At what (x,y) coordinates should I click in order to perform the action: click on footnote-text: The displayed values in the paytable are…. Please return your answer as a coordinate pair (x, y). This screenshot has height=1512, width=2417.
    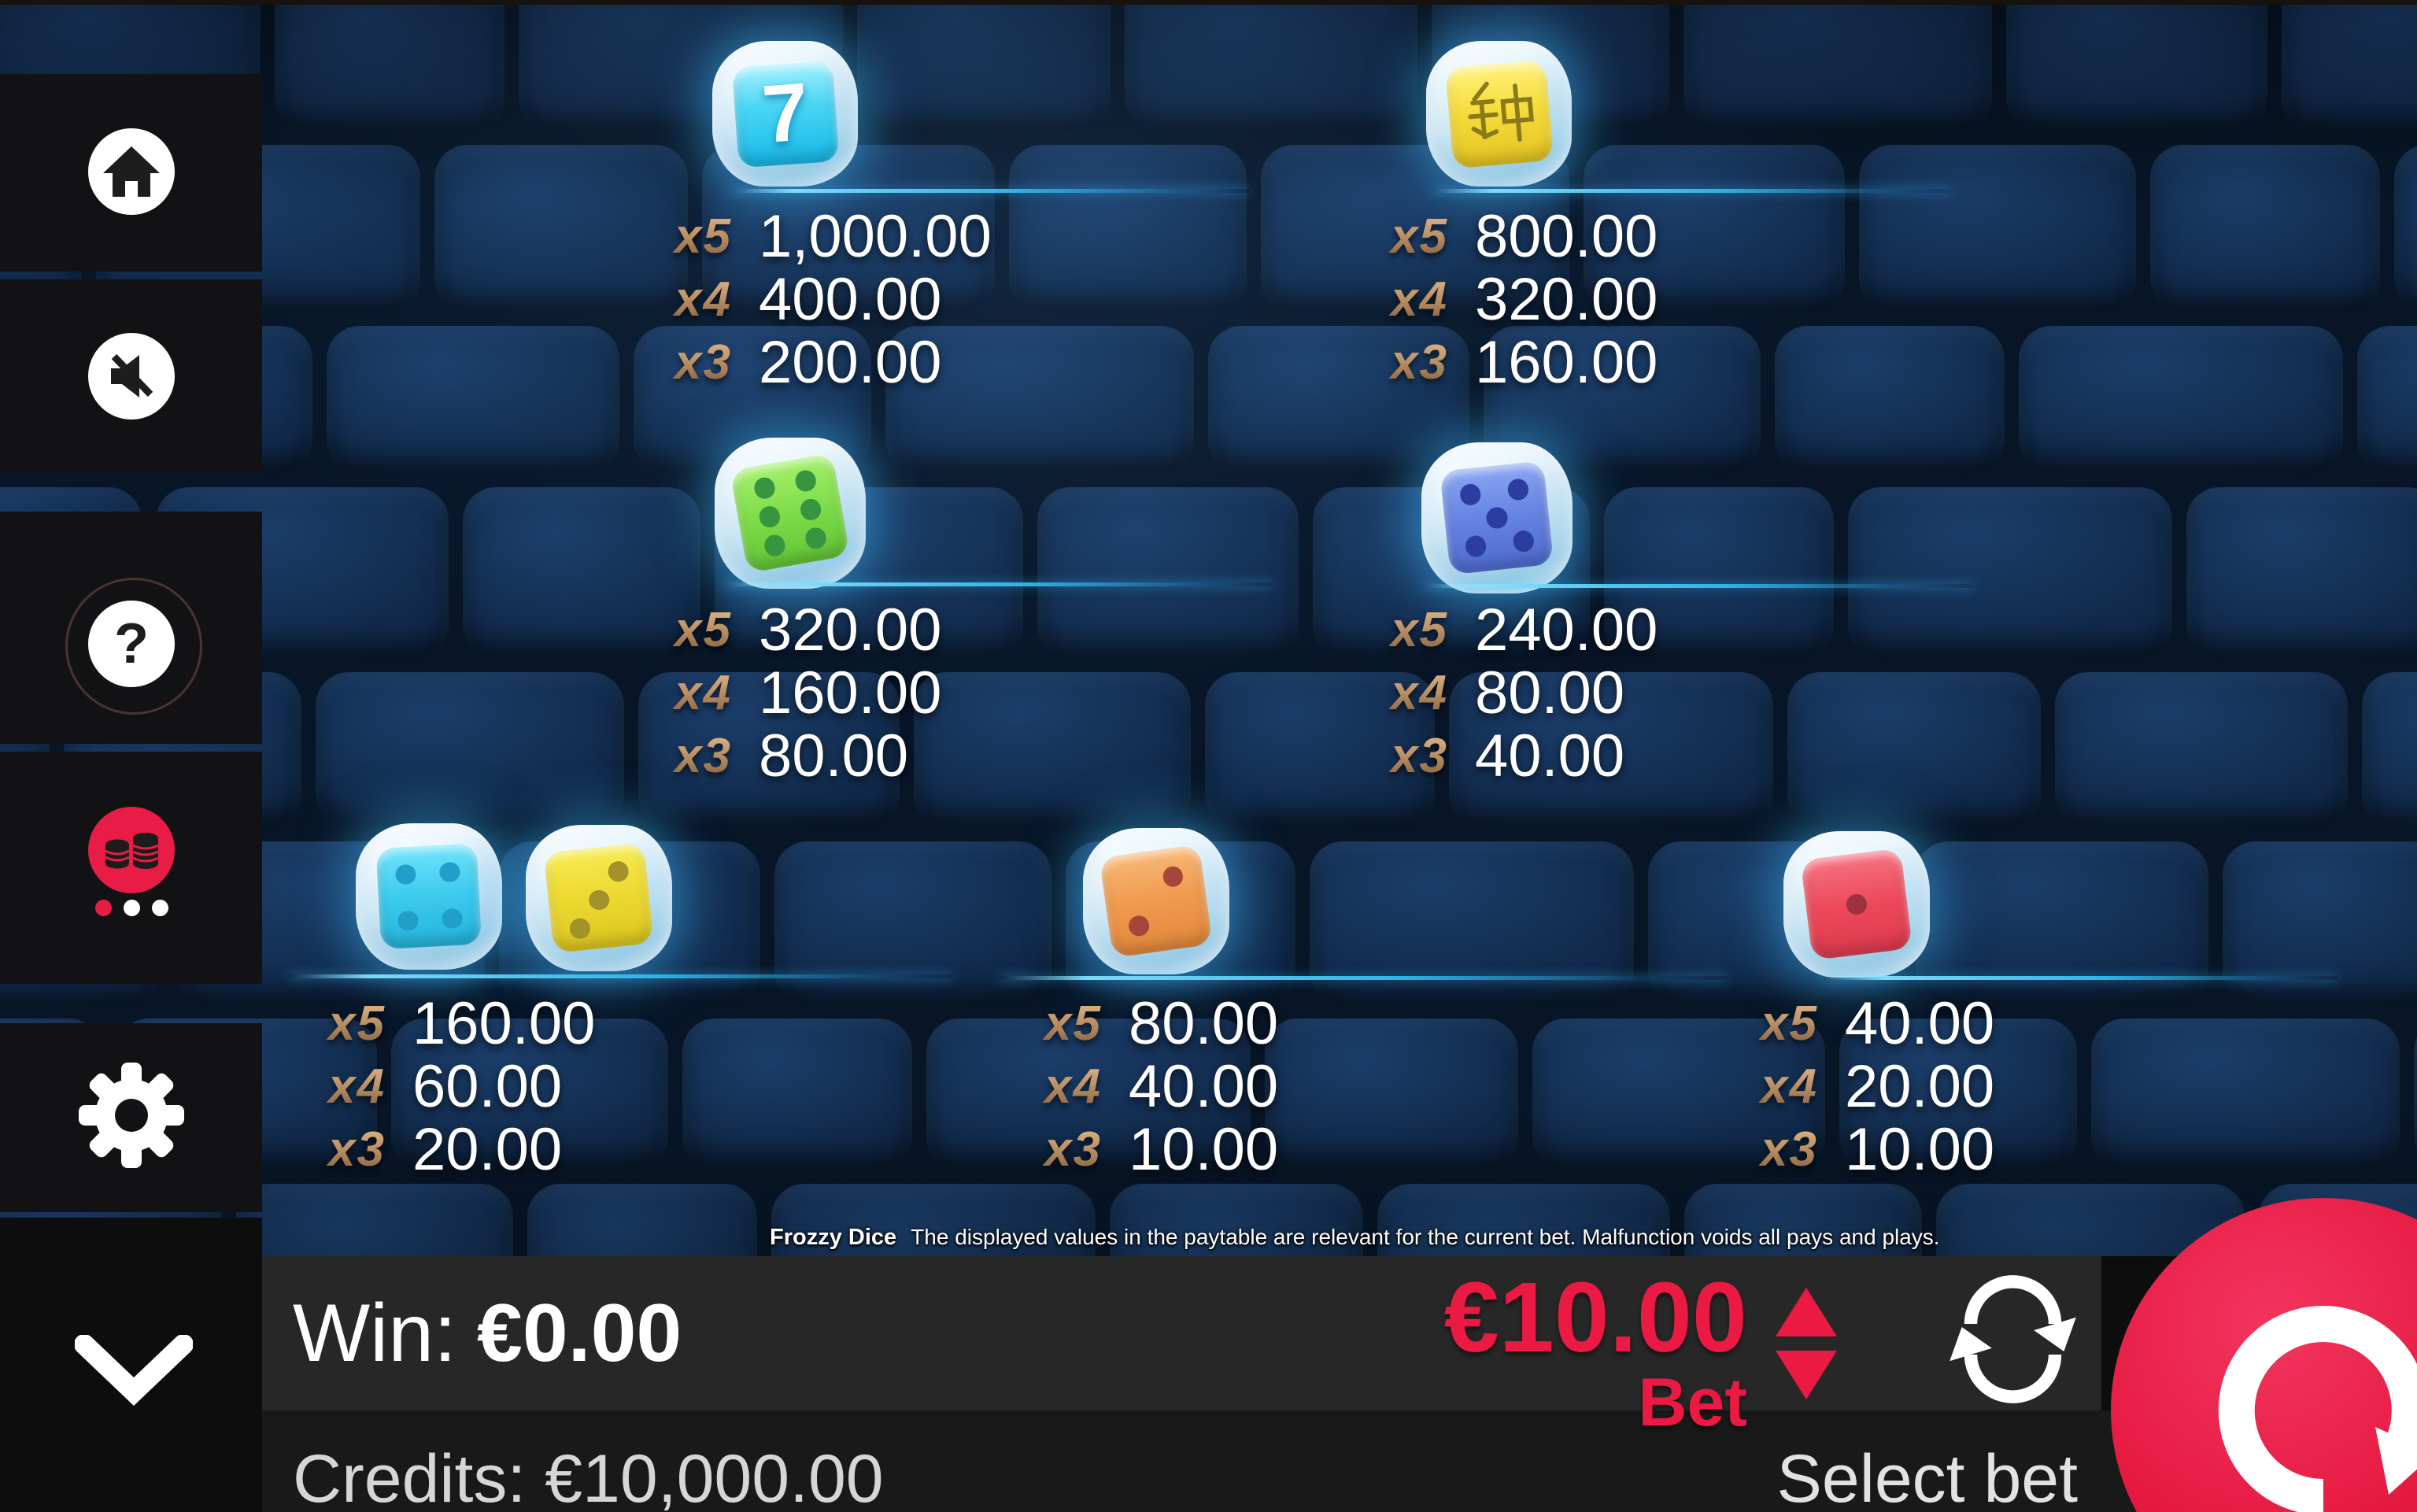
    Looking at the image, I should click on (1425, 1237).